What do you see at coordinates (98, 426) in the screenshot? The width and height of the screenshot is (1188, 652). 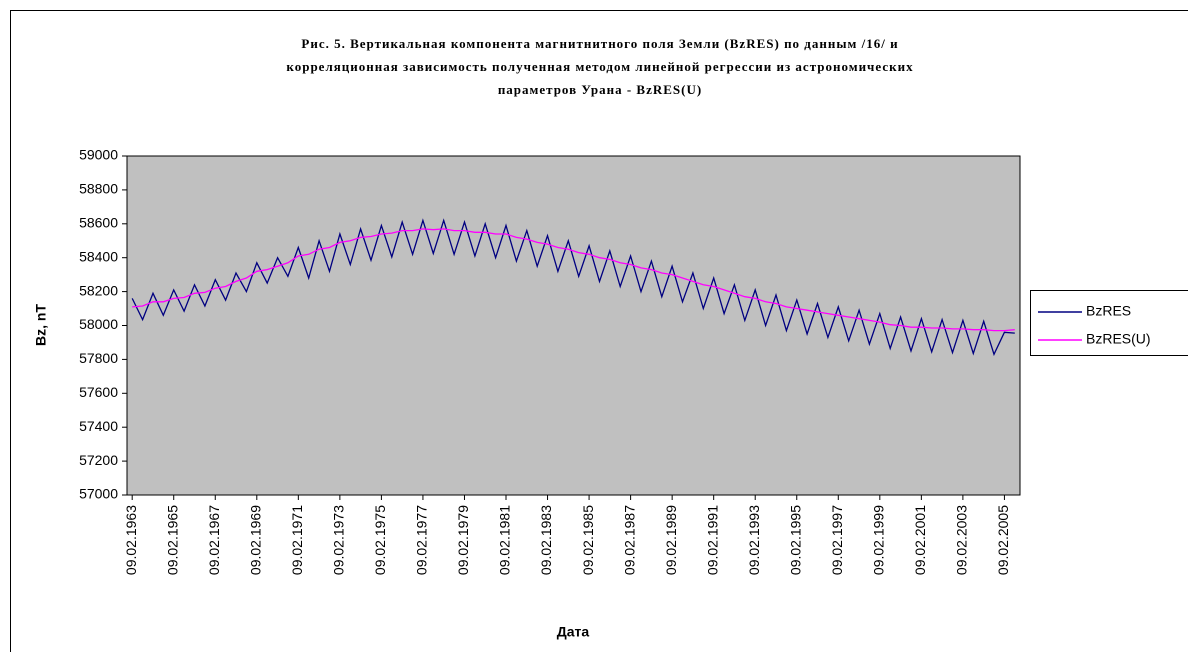 I see `y-tick-label: 57400` at bounding box center [98, 426].